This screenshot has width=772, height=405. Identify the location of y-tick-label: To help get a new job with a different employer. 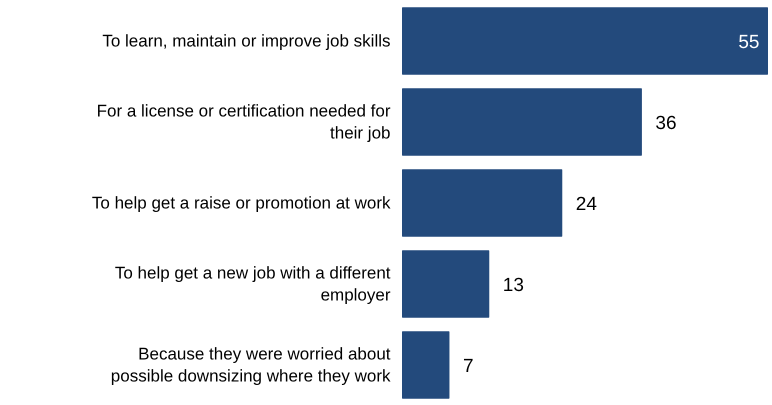
(252, 284).